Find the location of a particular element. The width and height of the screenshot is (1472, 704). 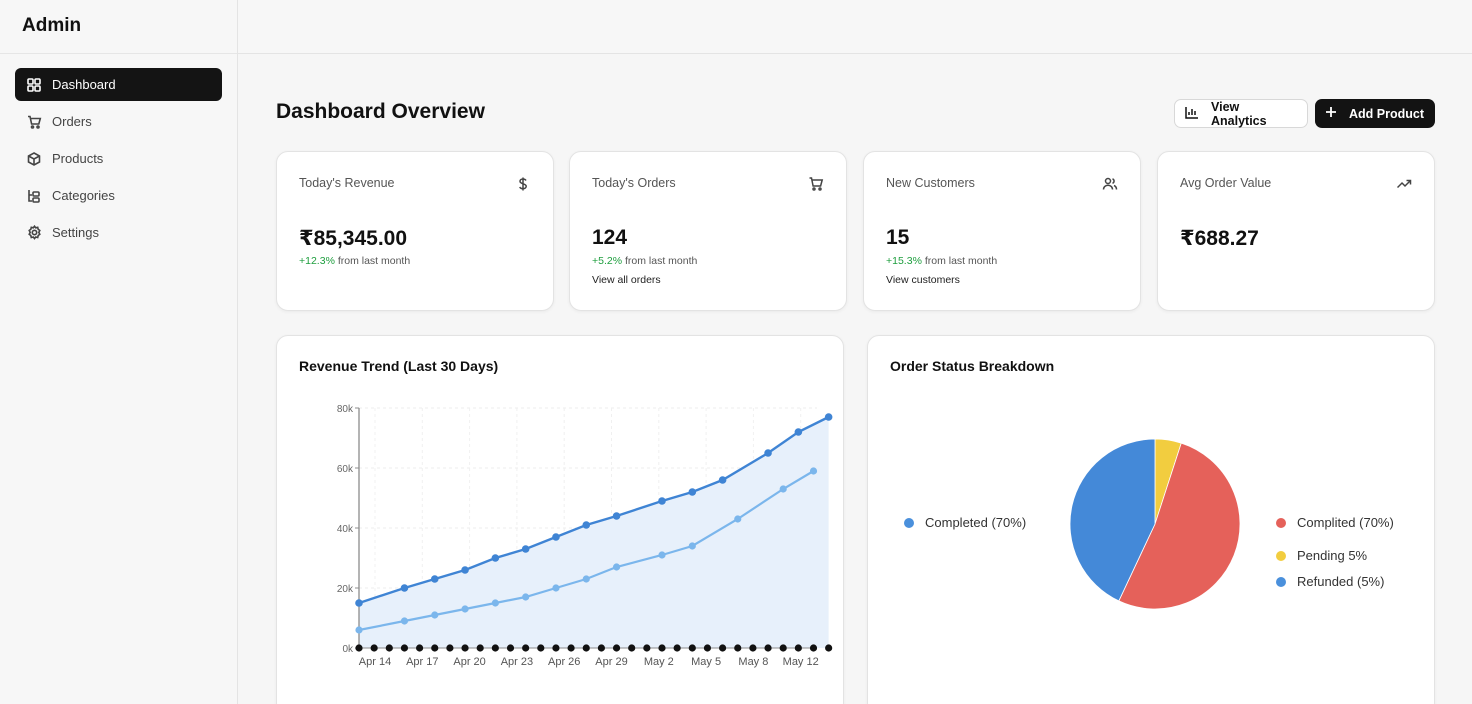

panel-title: Revenue Trend (Last 30 Days) is located at coordinates (399, 366).